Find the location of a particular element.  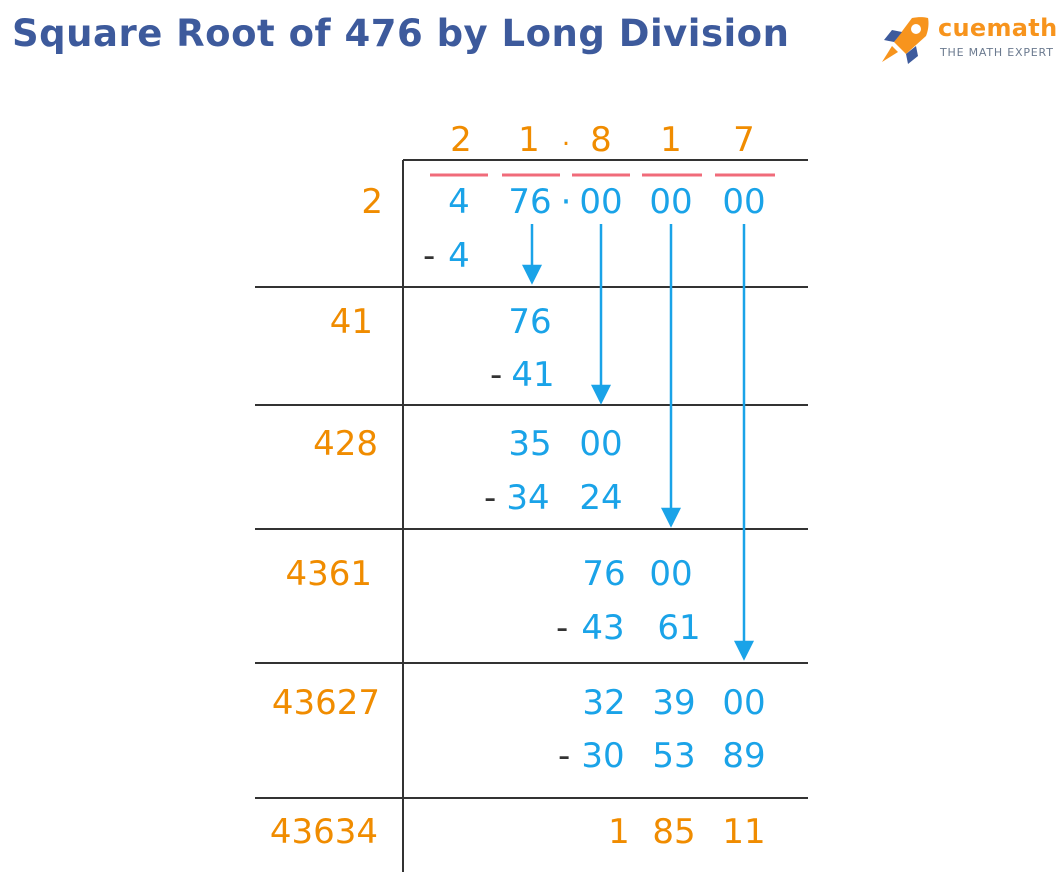

divisor: 43627 is located at coordinates (325, 703).